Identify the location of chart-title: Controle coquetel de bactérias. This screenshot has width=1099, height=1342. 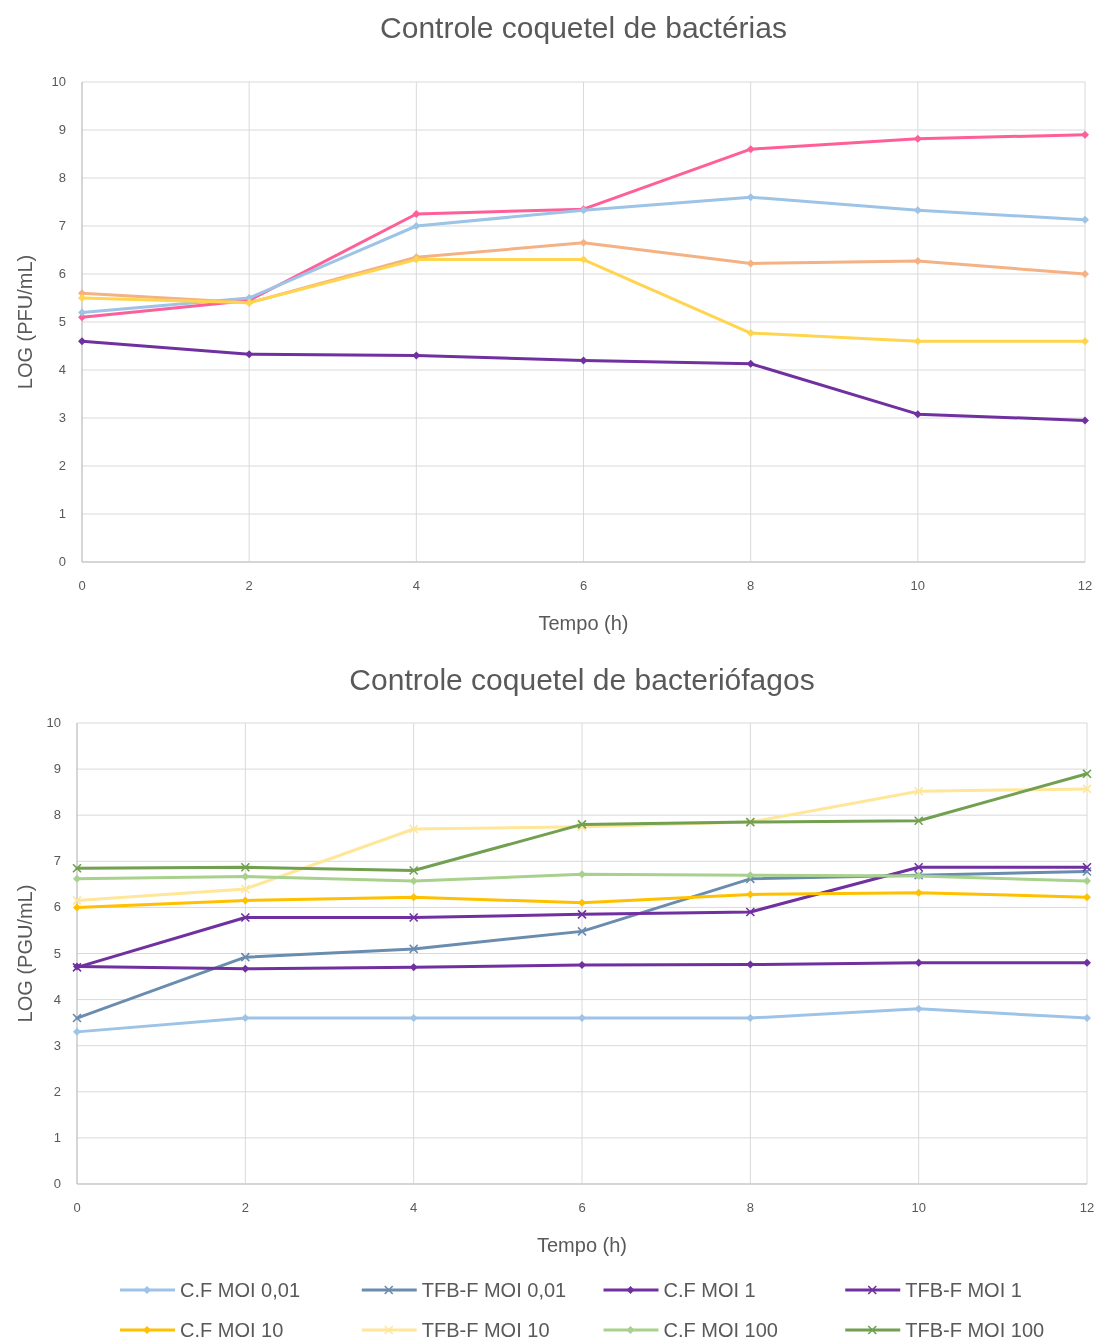
(583, 27).